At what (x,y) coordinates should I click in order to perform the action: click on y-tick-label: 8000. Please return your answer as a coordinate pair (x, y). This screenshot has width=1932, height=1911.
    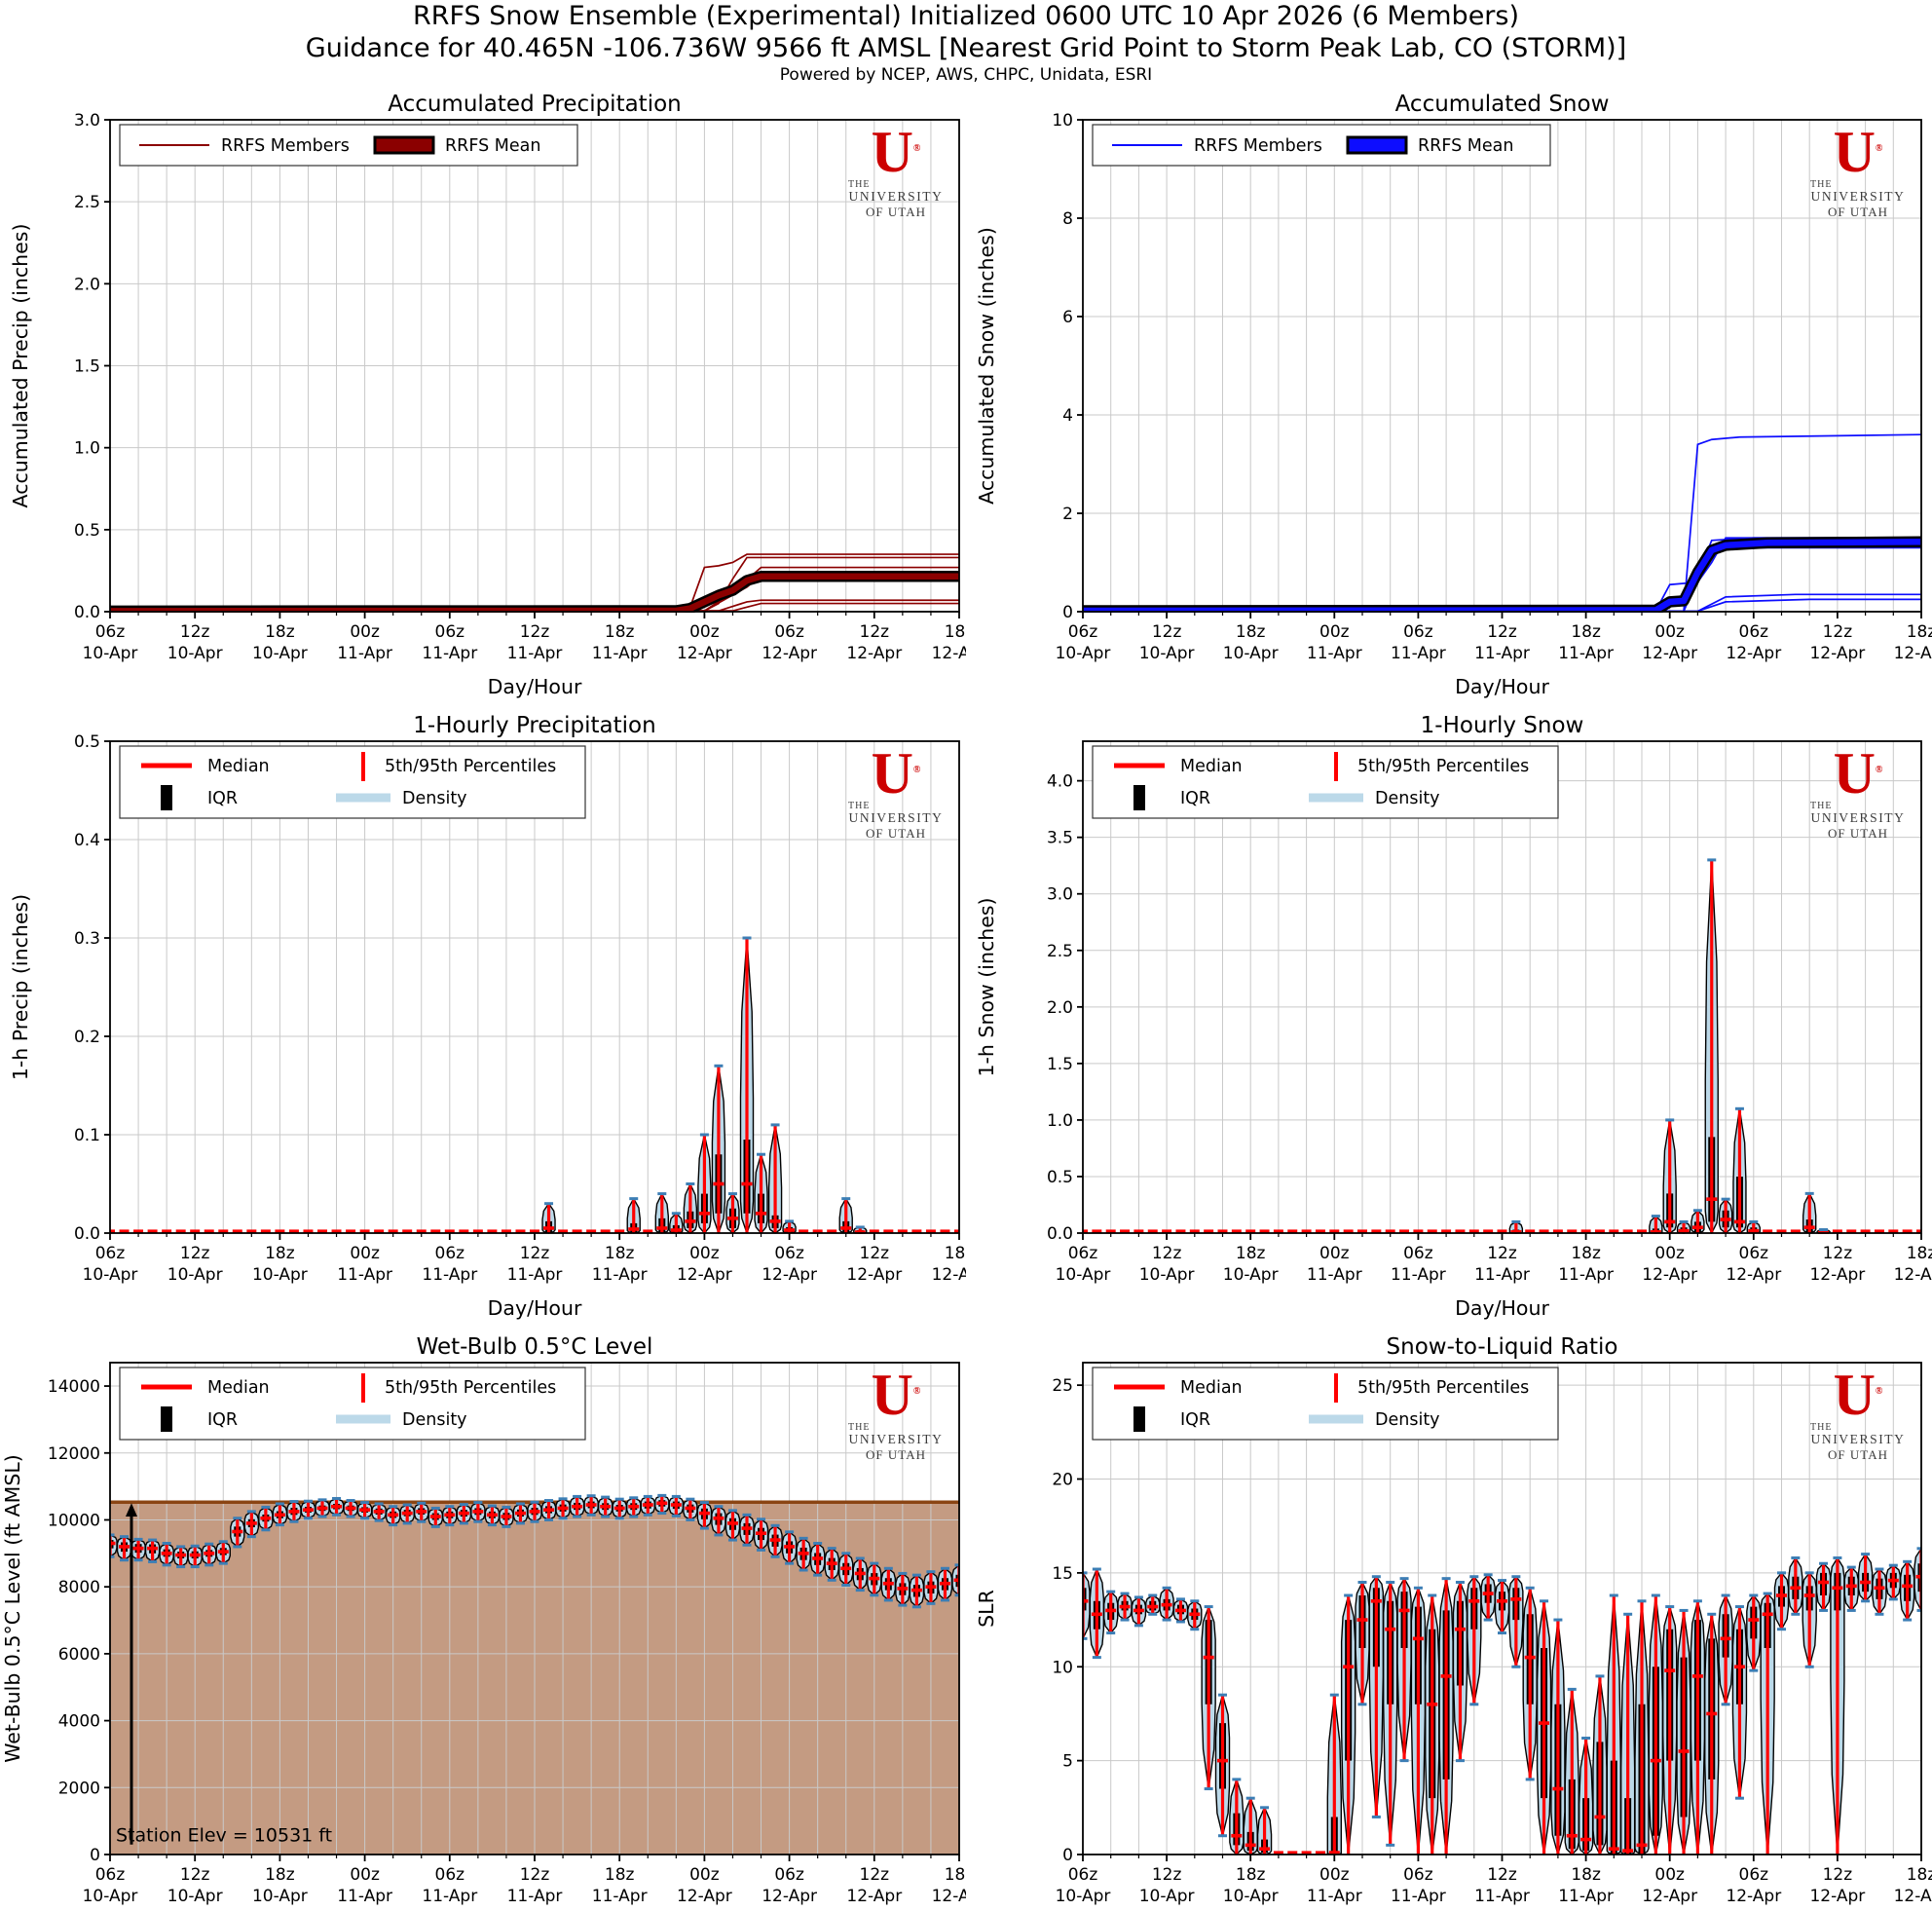
    Looking at the image, I should click on (79, 1588).